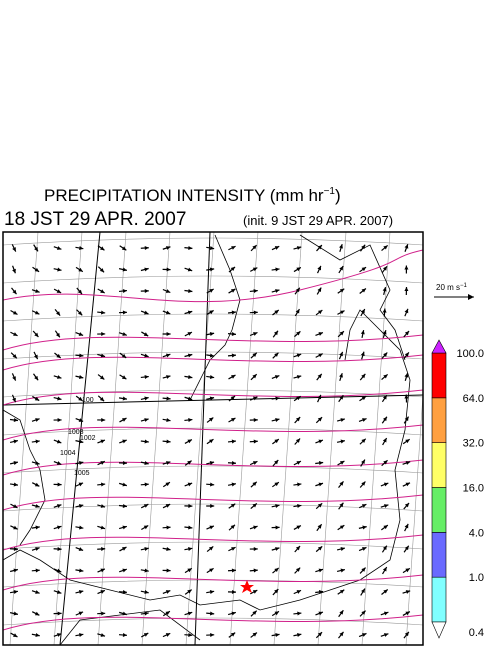 The width and height of the screenshot is (500, 655). Describe the element at coordinates (213, 342) in the screenshot. I see `isobar` at that location.